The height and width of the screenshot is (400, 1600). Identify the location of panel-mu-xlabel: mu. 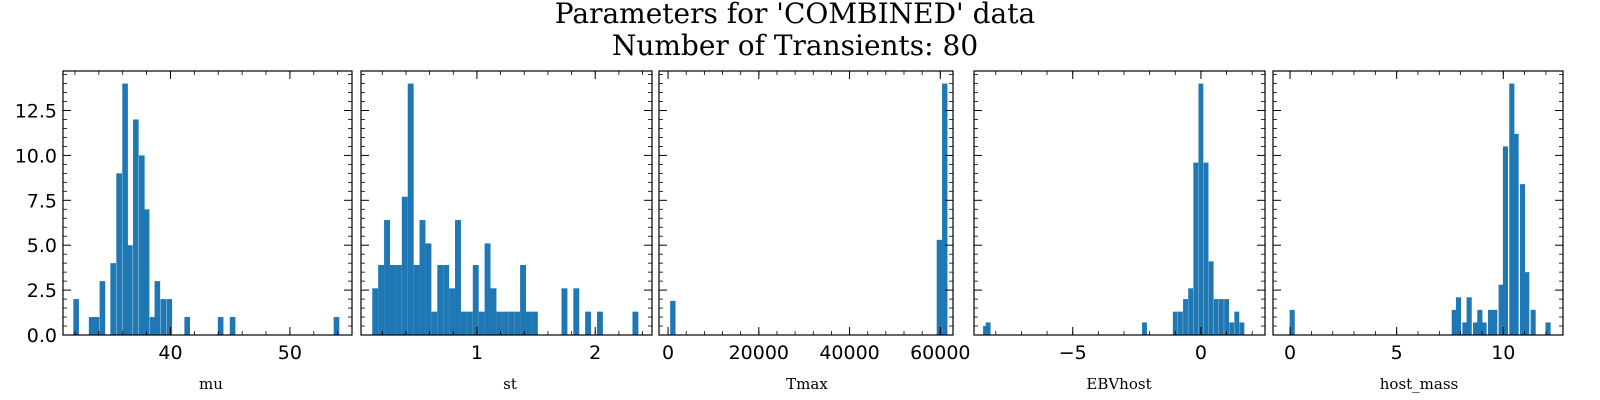
(211, 384).